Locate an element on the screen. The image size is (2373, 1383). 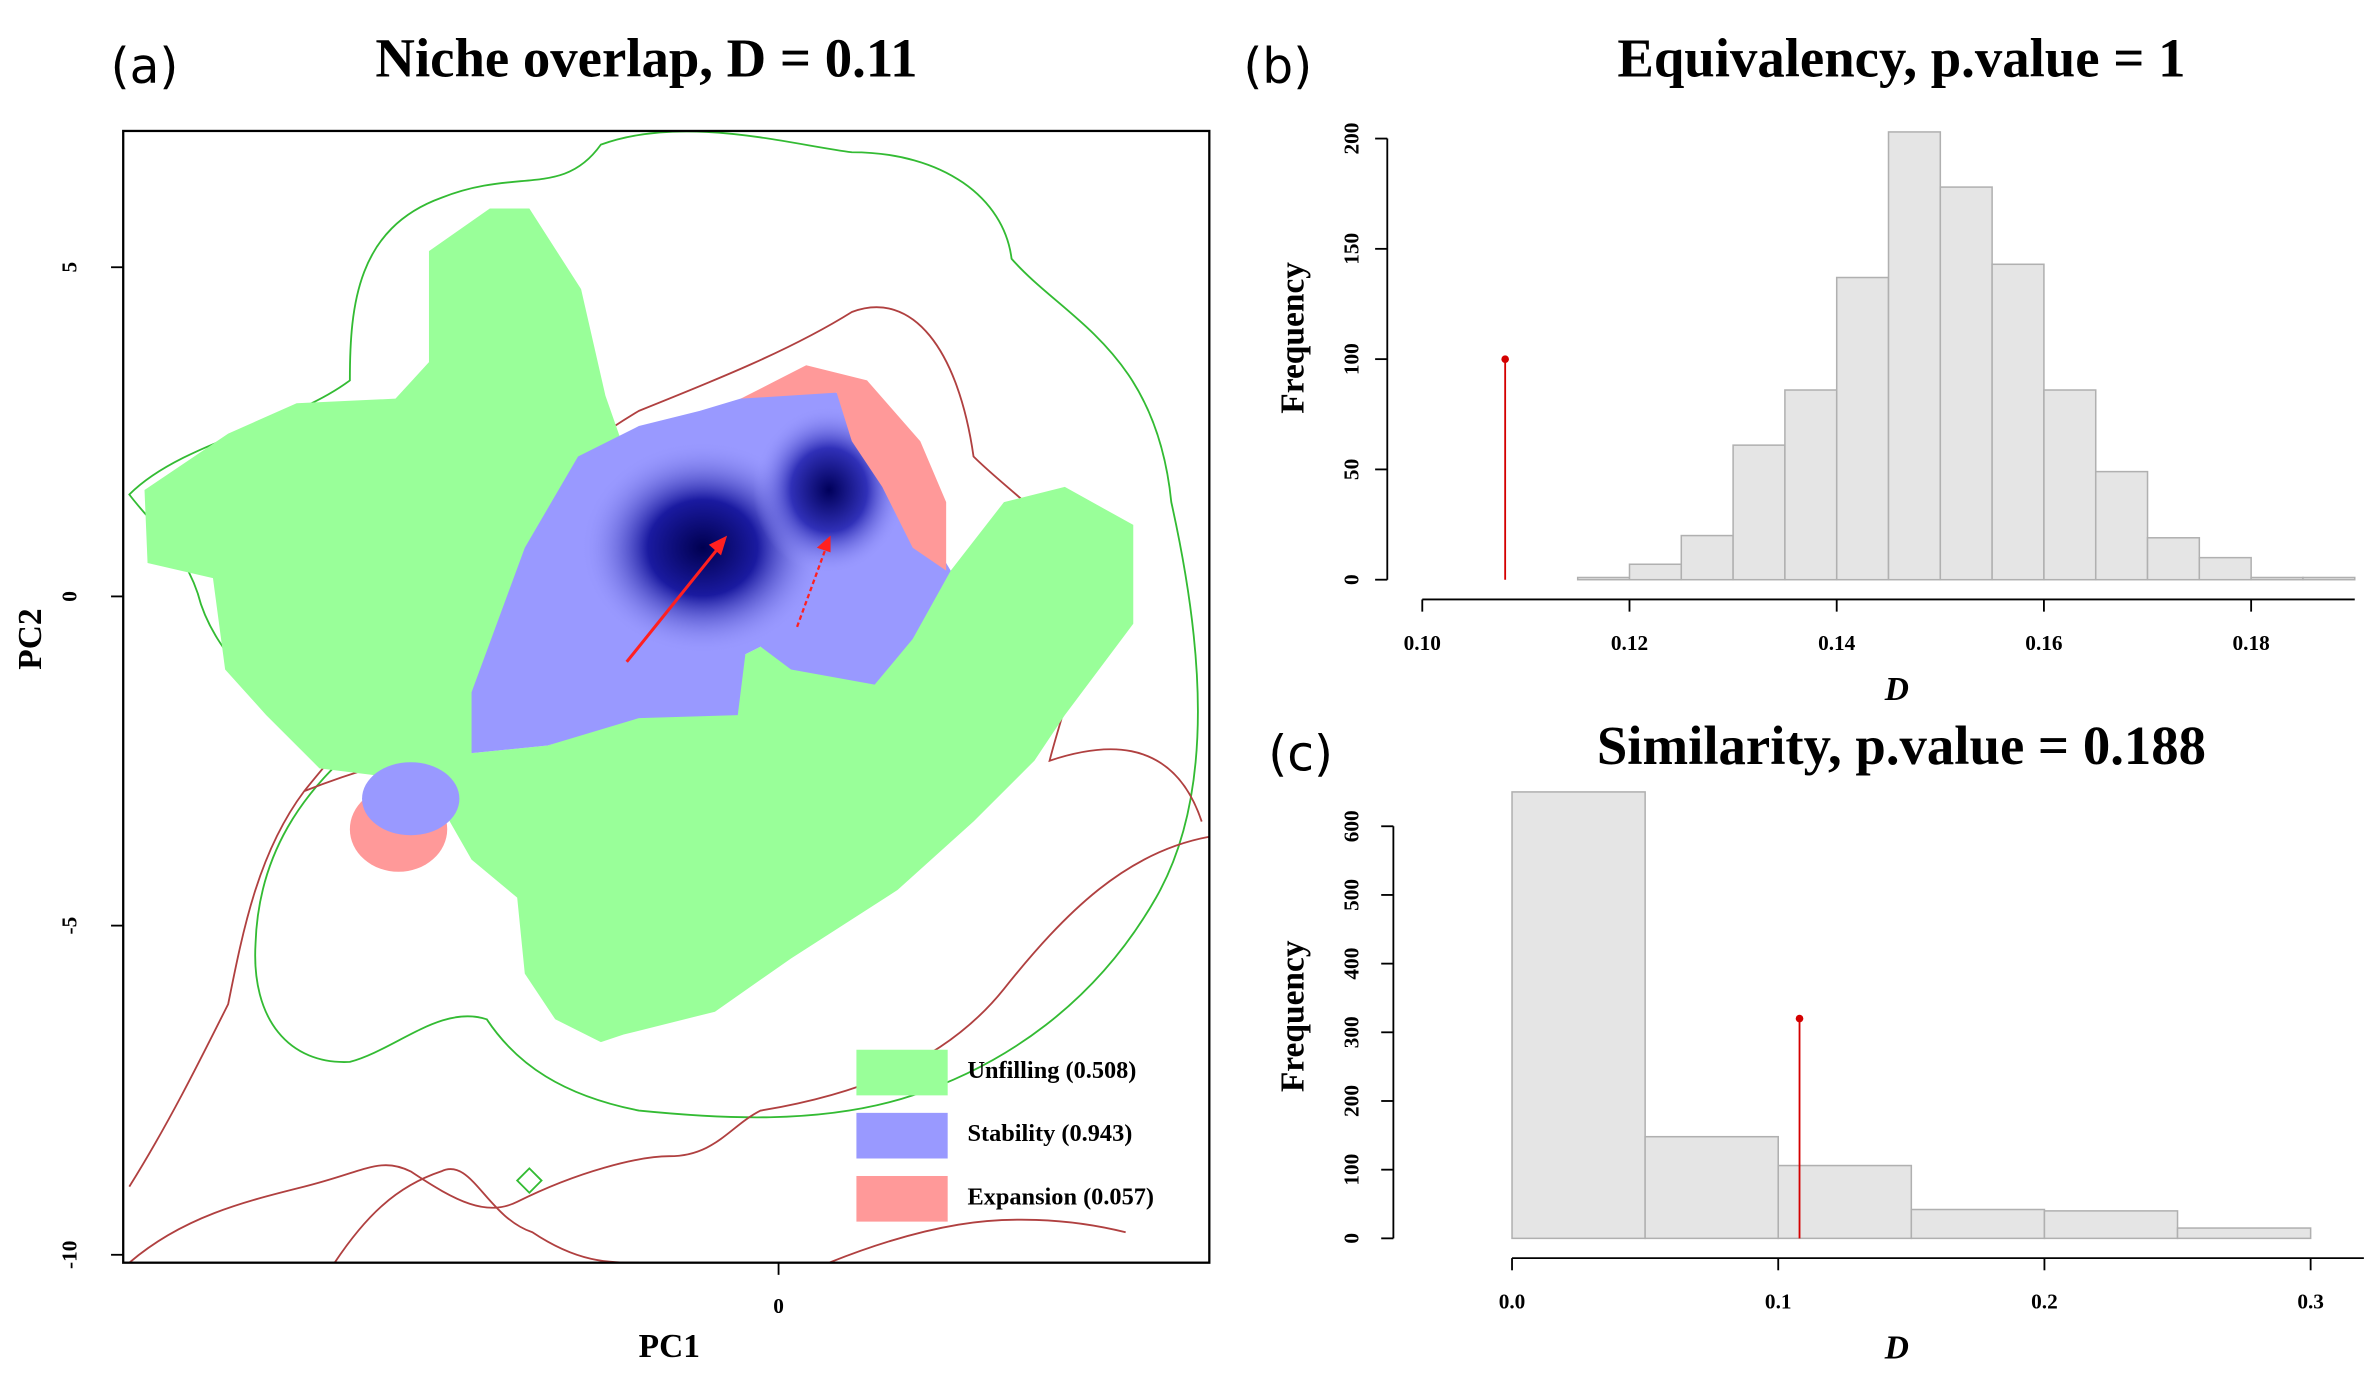
y-tick-label: 150 is located at coordinates (1352, 249).